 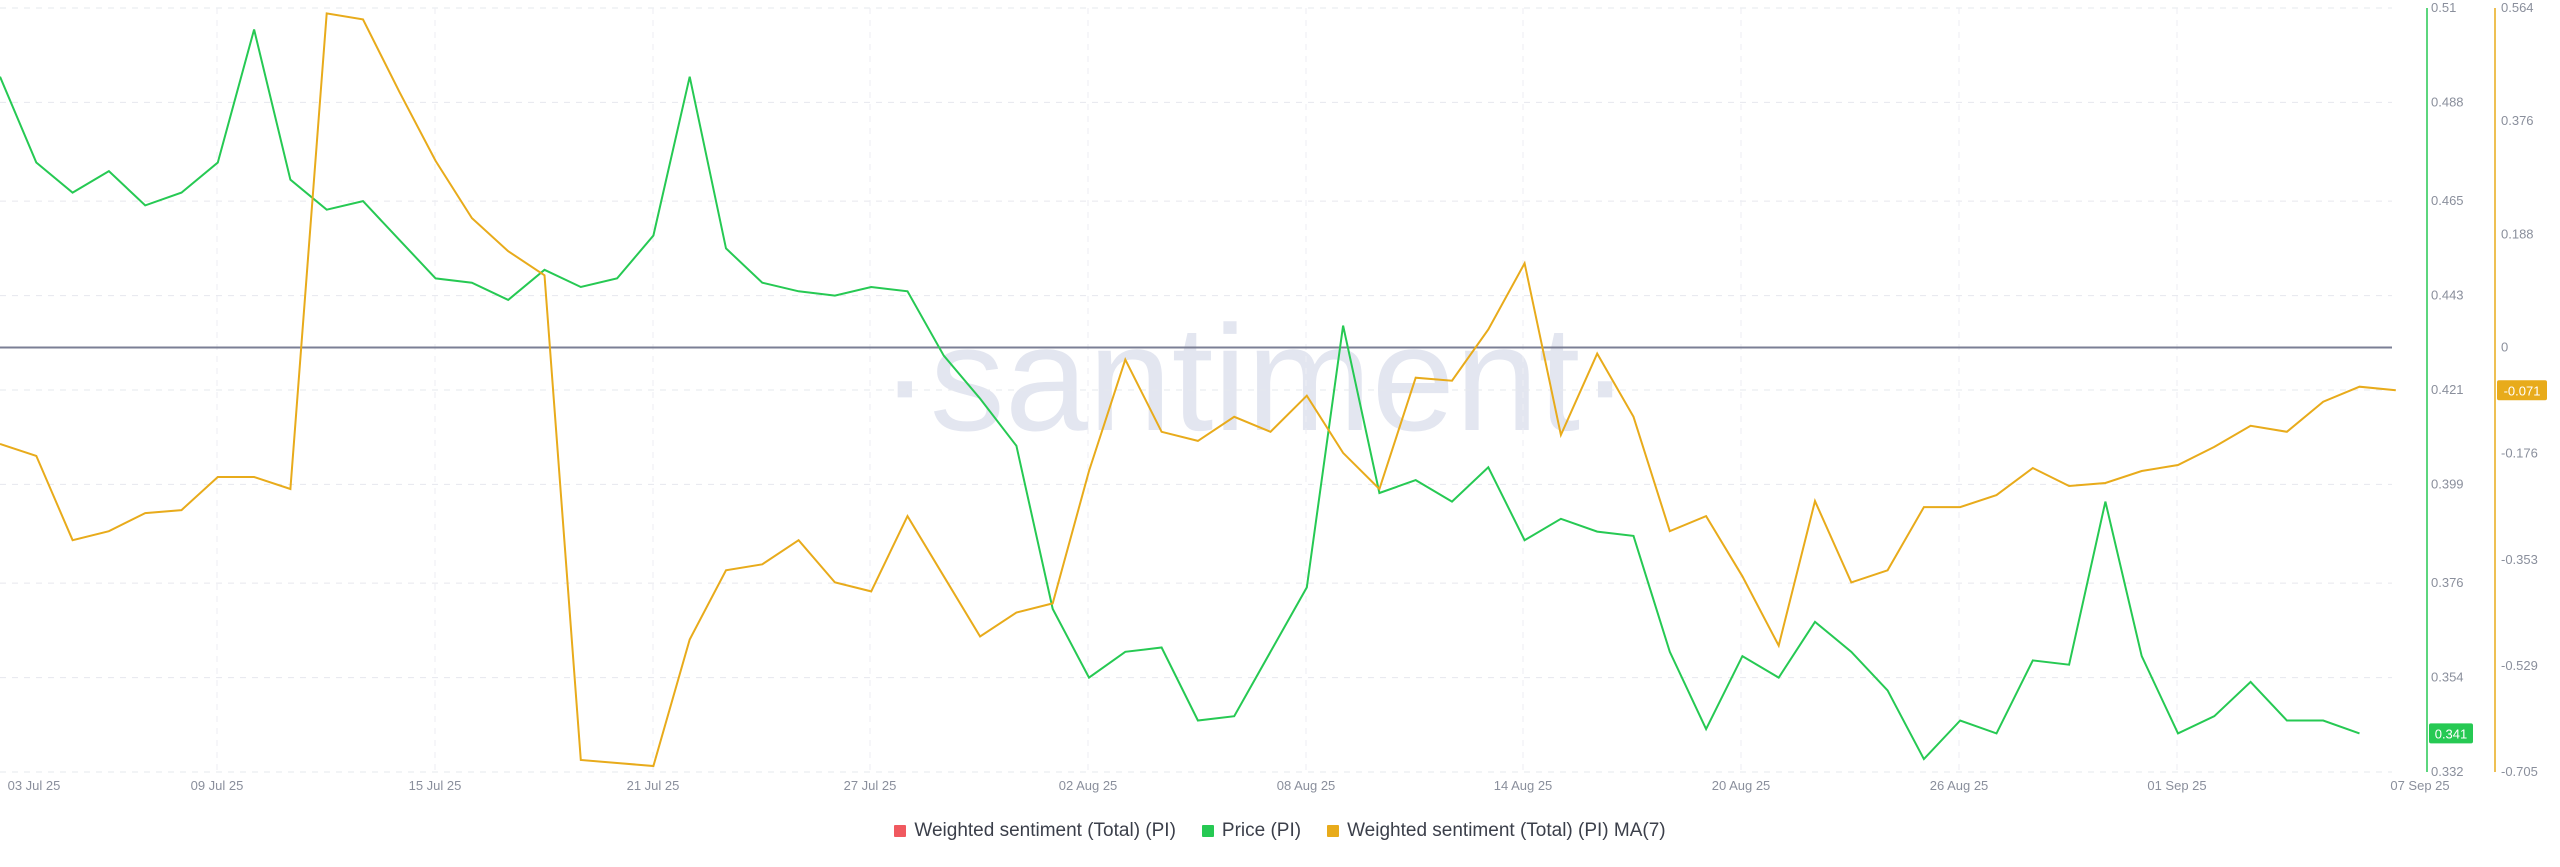 What do you see at coordinates (2517, 120) in the screenshot?
I see `sentiment-tick-label: 0.376` at bounding box center [2517, 120].